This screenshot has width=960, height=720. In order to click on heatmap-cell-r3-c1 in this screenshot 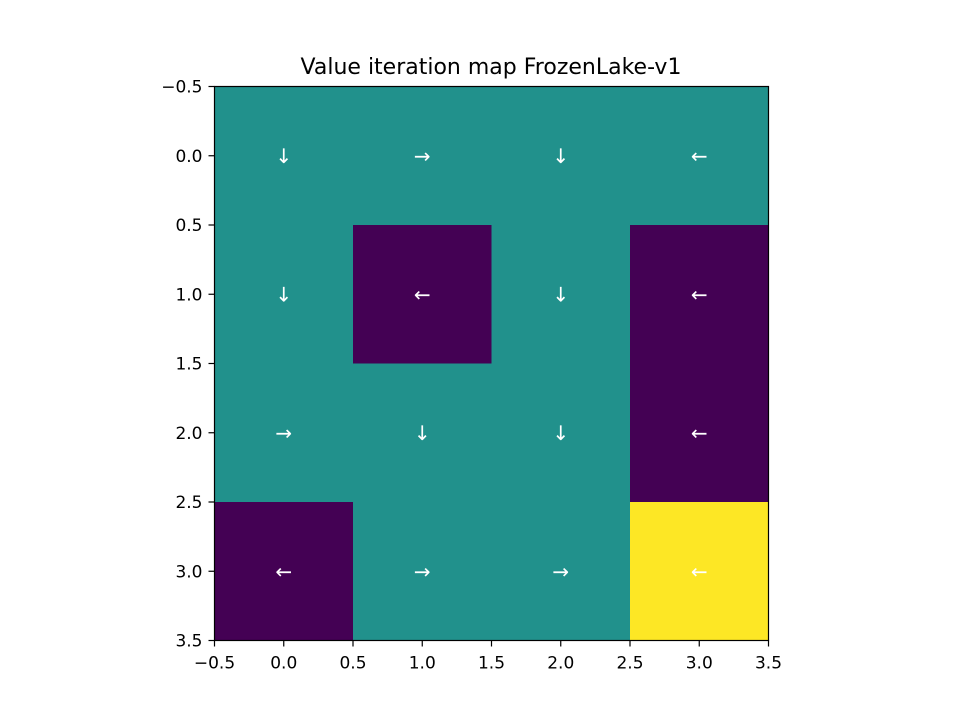, I will do `click(422, 571)`.